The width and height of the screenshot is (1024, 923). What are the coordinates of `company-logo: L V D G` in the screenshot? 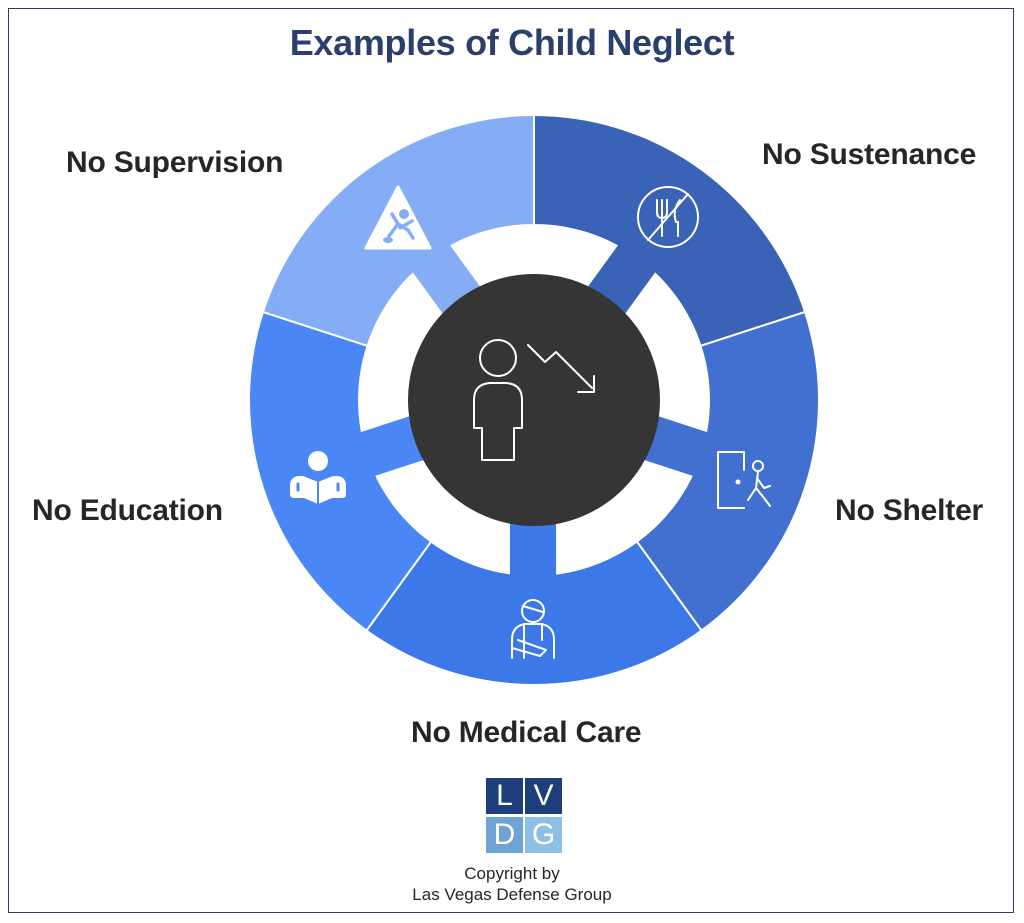 It's located at (526, 817).